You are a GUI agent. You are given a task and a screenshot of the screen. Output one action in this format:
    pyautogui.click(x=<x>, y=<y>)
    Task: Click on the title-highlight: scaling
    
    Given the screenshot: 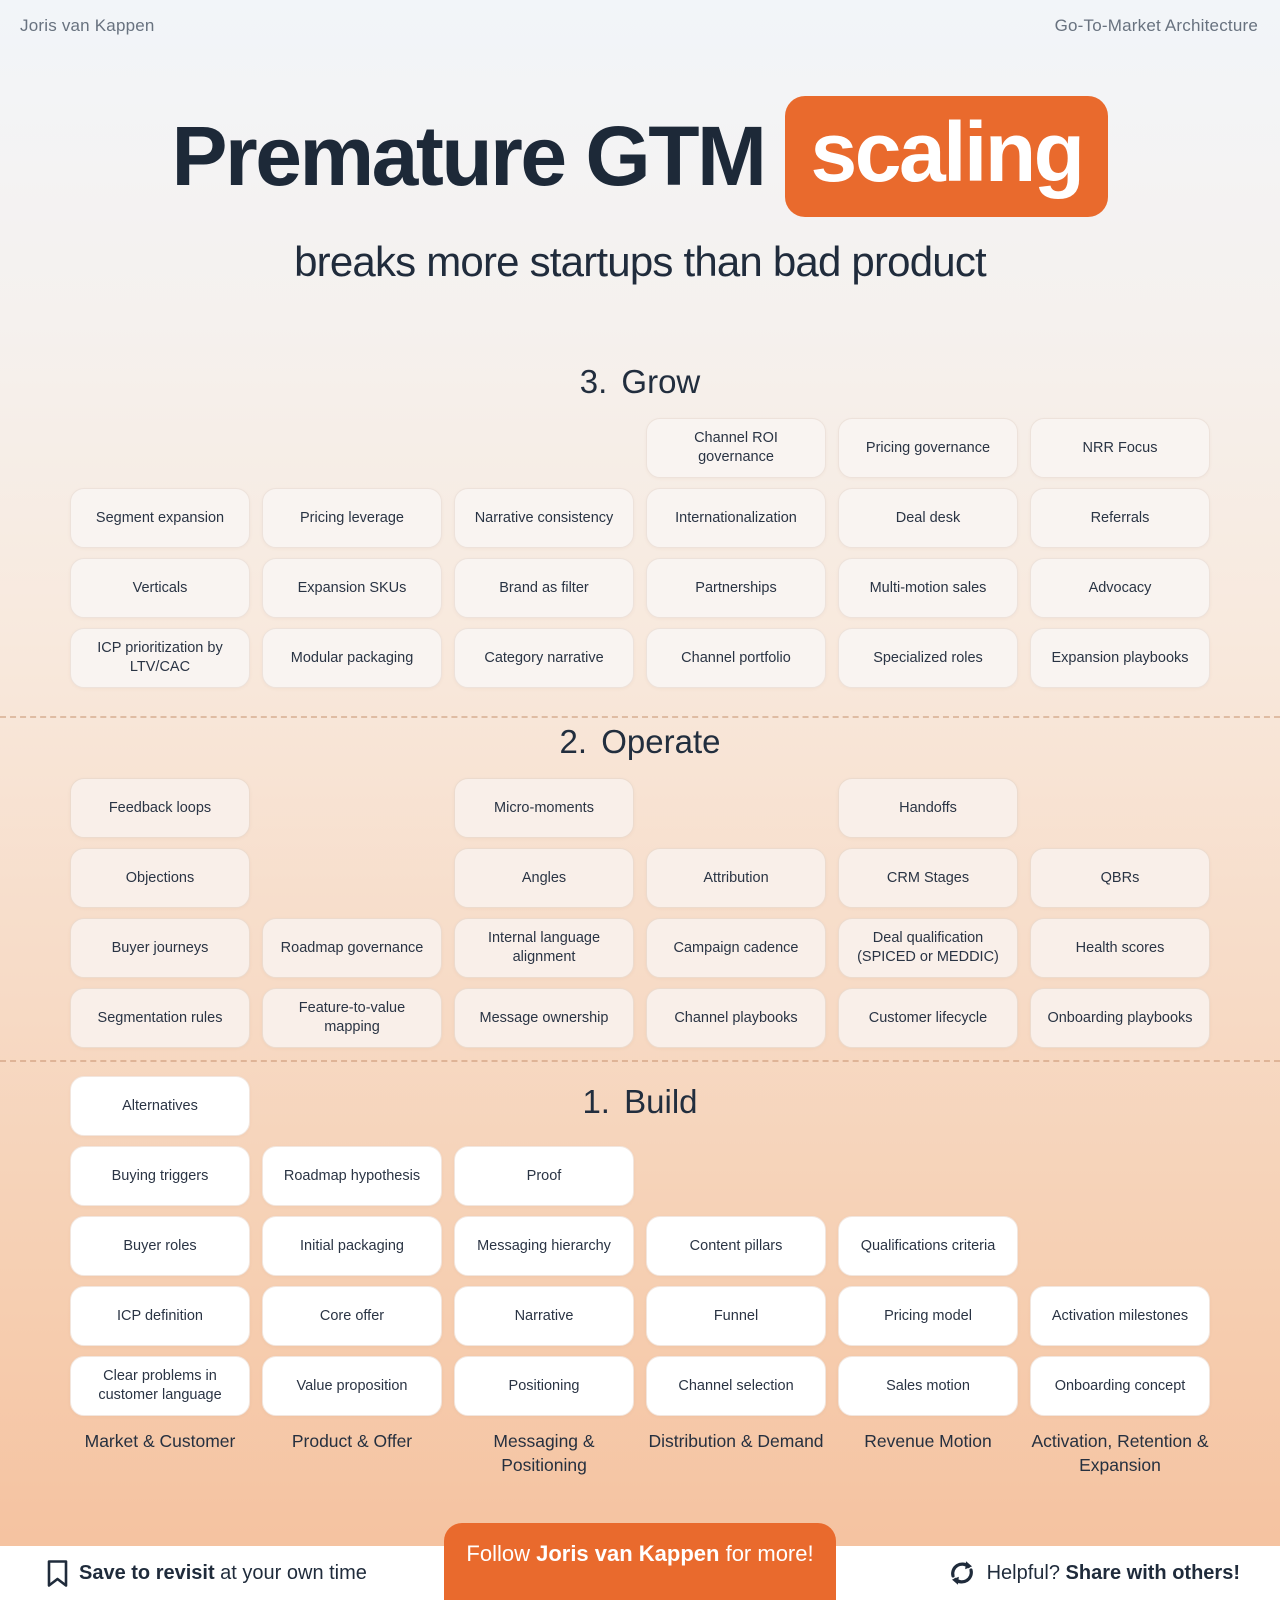 What is the action you would take?
    pyautogui.click(x=946, y=156)
    